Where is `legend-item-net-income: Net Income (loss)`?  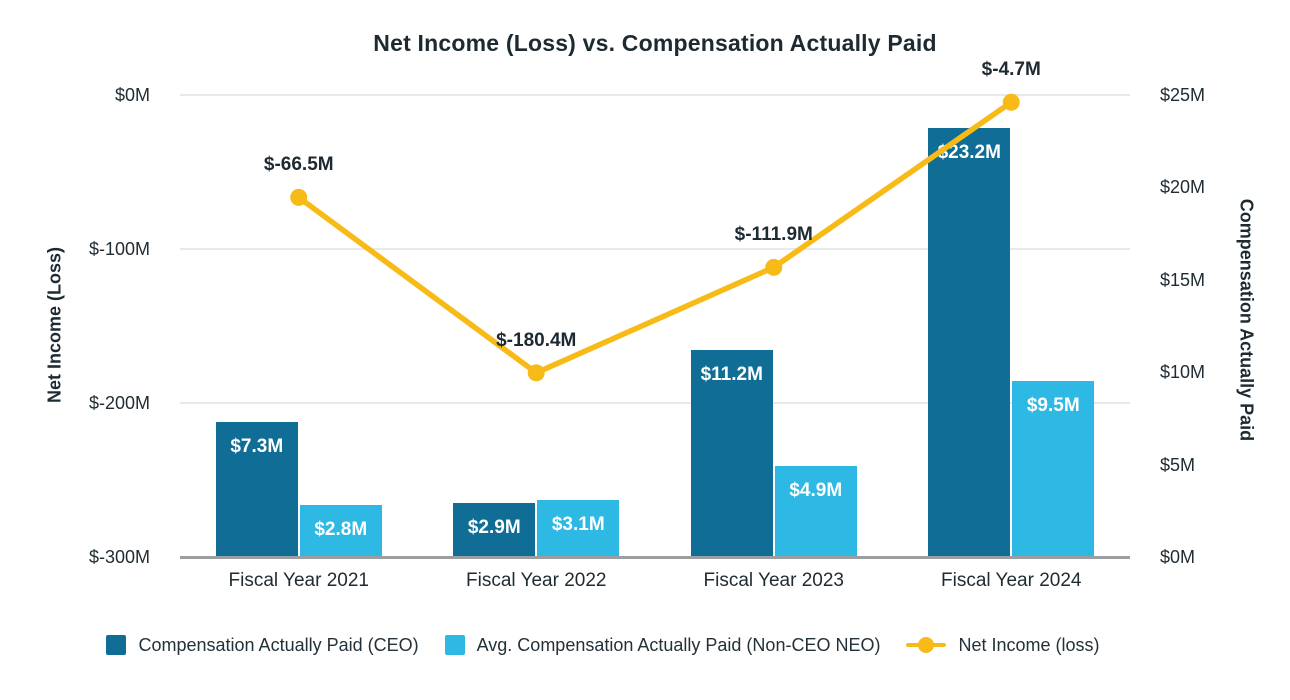 legend-item-net-income: Net Income (loss) is located at coordinates (1003, 645).